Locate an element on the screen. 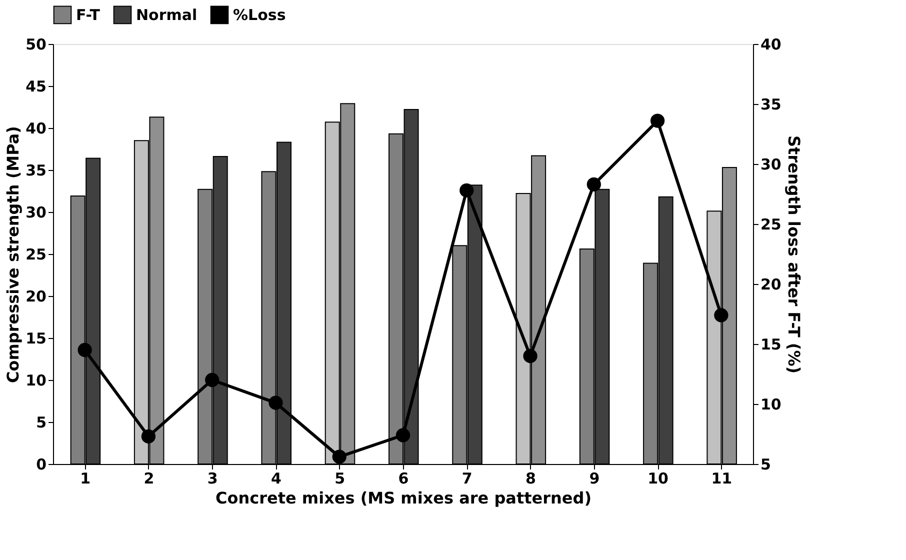 Image resolution: width=906 pixels, height=560 pixels. y-tick-label: 35 is located at coordinates (36, 171).